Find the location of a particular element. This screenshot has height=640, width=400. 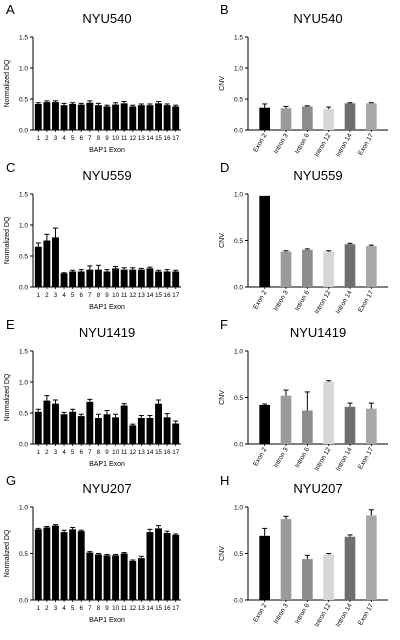

panel-letter: B is located at coordinates (224, 9).